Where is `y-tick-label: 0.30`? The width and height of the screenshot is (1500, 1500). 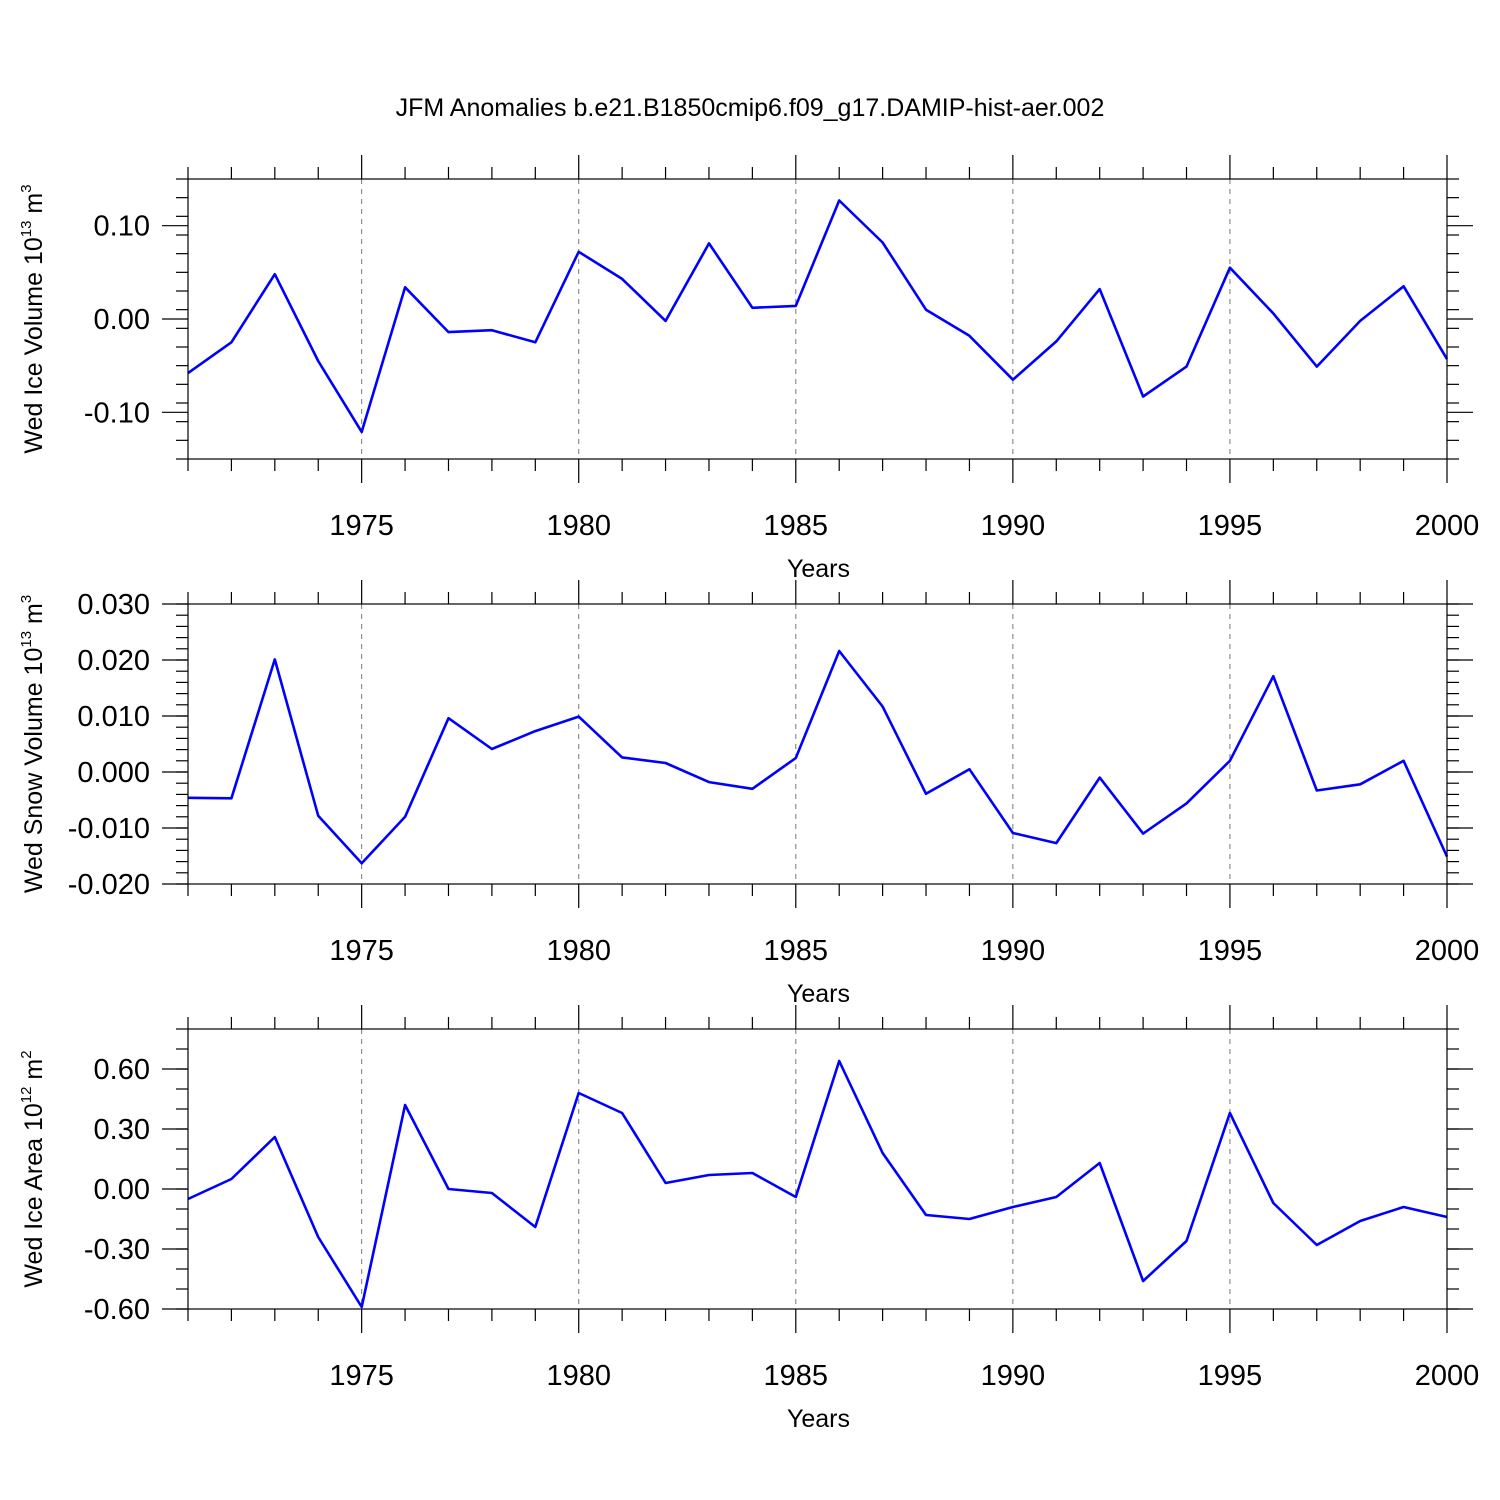 y-tick-label: 0.30 is located at coordinates (122, 1130).